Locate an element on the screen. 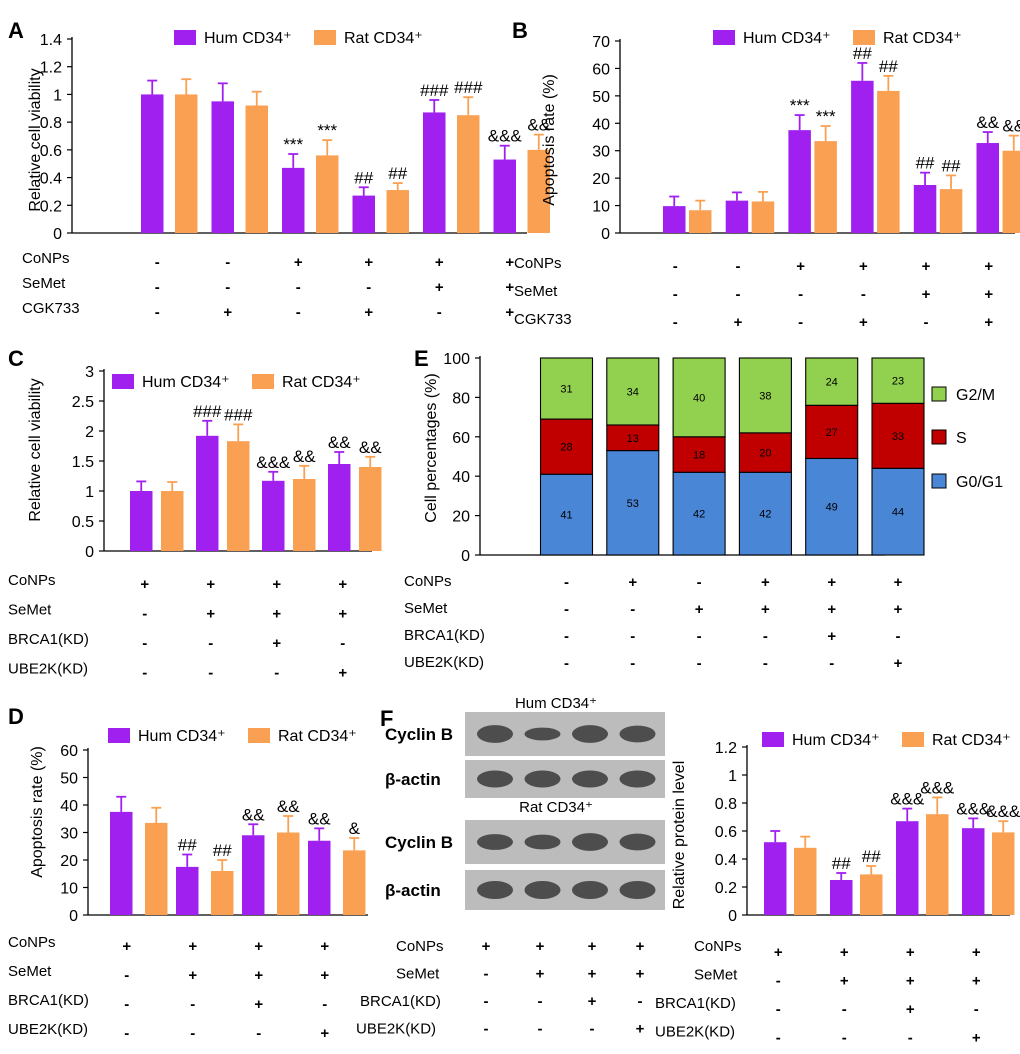  condition-label: UBE2K(KD) is located at coordinates (48, 1029).